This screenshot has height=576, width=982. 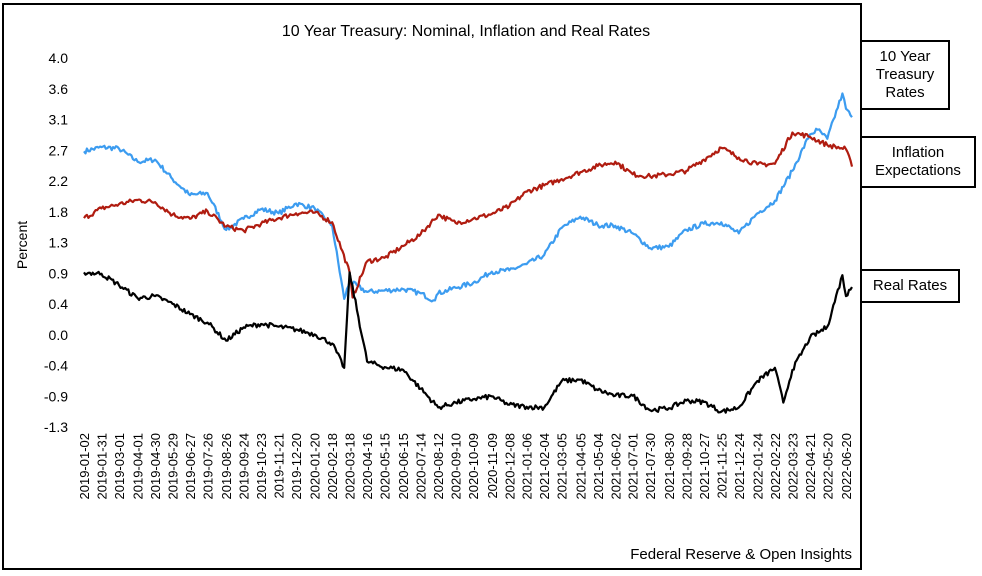 What do you see at coordinates (119, 466) in the screenshot?
I see `x-tick-label: 2019-03-01` at bounding box center [119, 466].